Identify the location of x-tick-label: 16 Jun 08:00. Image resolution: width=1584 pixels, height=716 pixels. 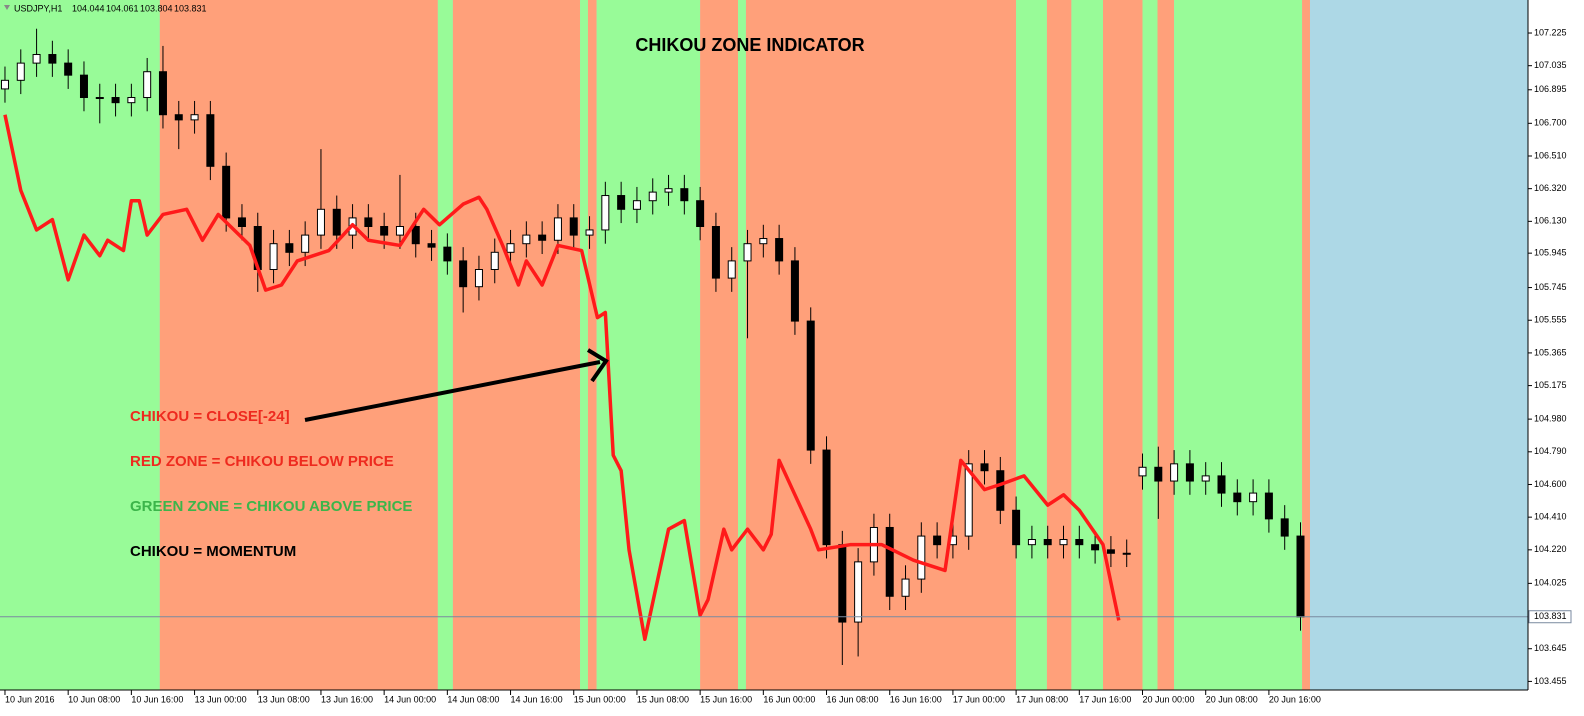
(853, 699).